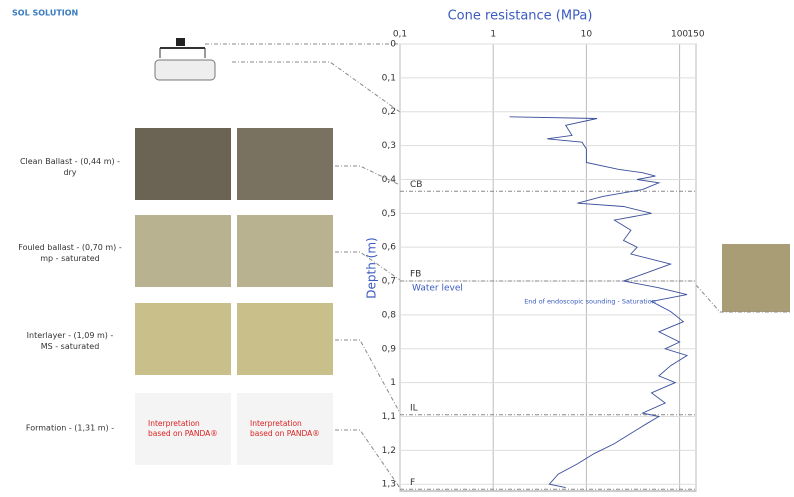 The height and width of the screenshot is (497, 794). What do you see at coordinates (400, 35) in the screenshot?
I see `x-tick-label: 0,1` at bounding box center [400, 35].